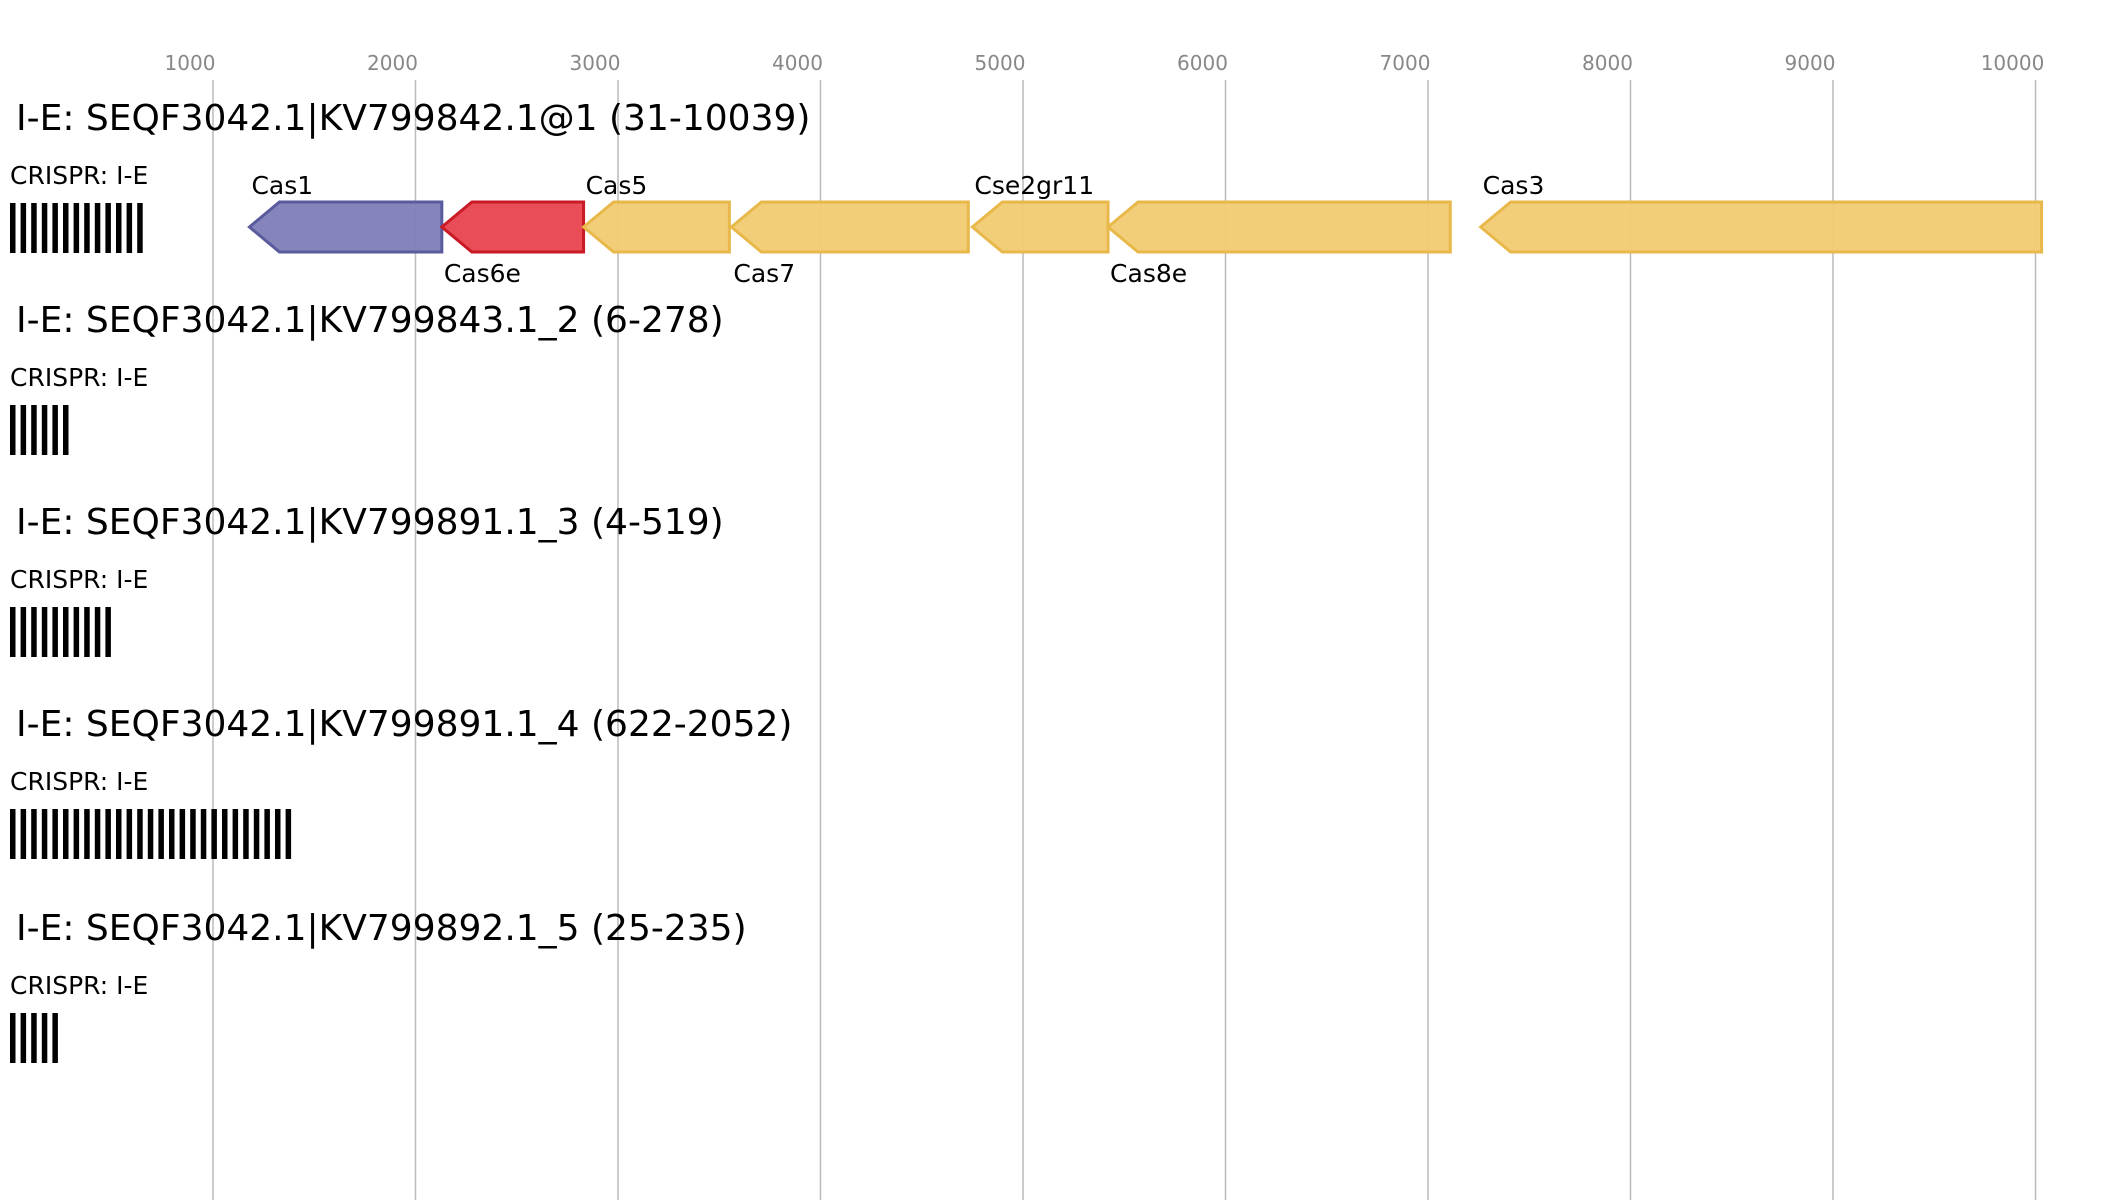  I want to click on gene-label: Cse2gr11, so click(1034, 185).